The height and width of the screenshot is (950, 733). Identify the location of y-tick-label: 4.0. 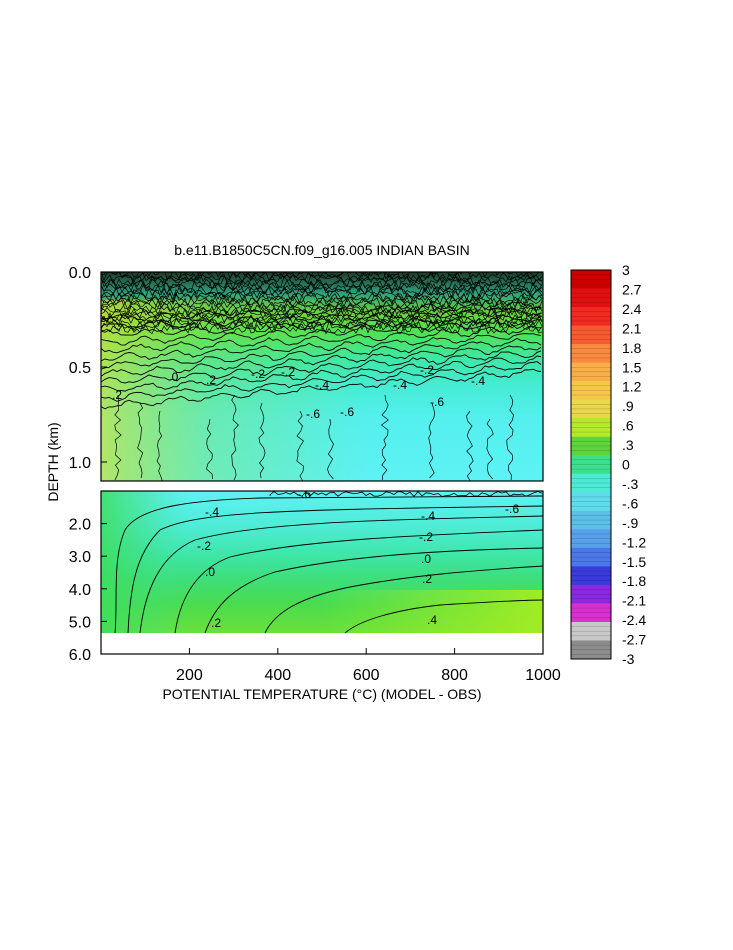
(80, 590).